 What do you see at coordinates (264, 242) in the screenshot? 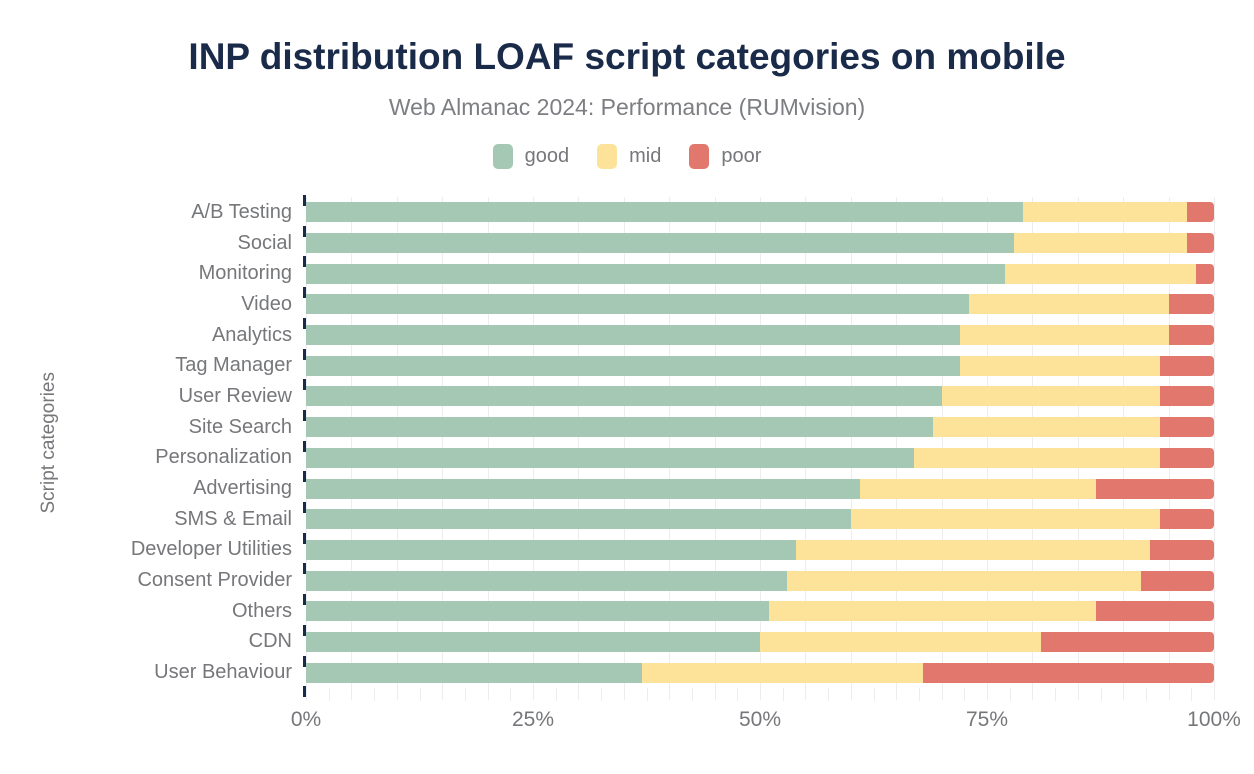
I see `category-label: Social` at bounding box center [264, 242].